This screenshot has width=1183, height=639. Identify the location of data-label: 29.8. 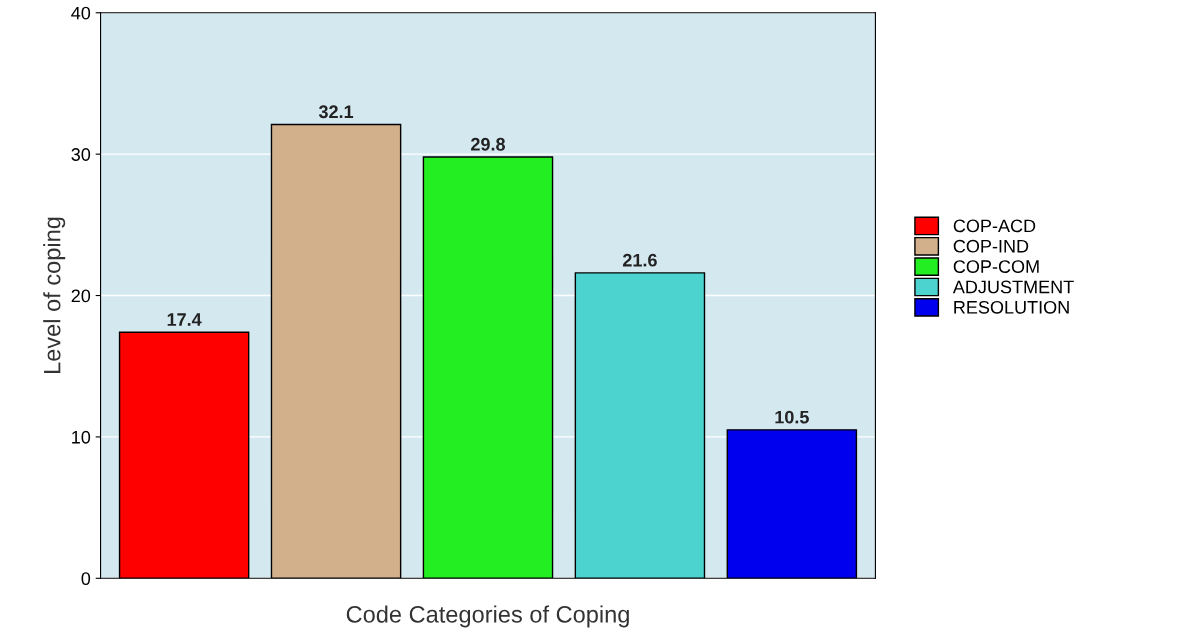
(488, 144).